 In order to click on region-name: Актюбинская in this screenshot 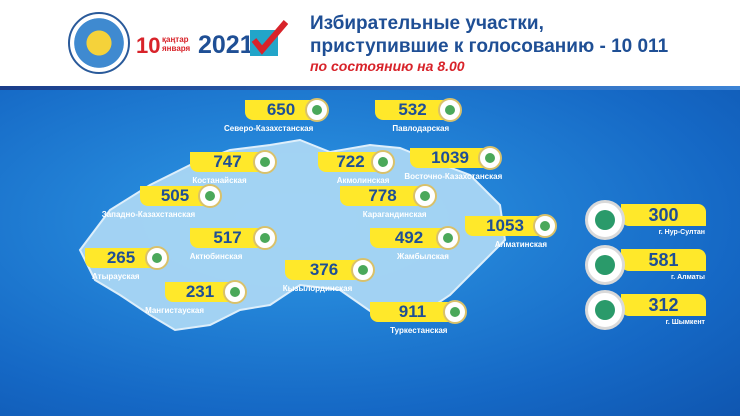, I will do `click(216, 256)`.